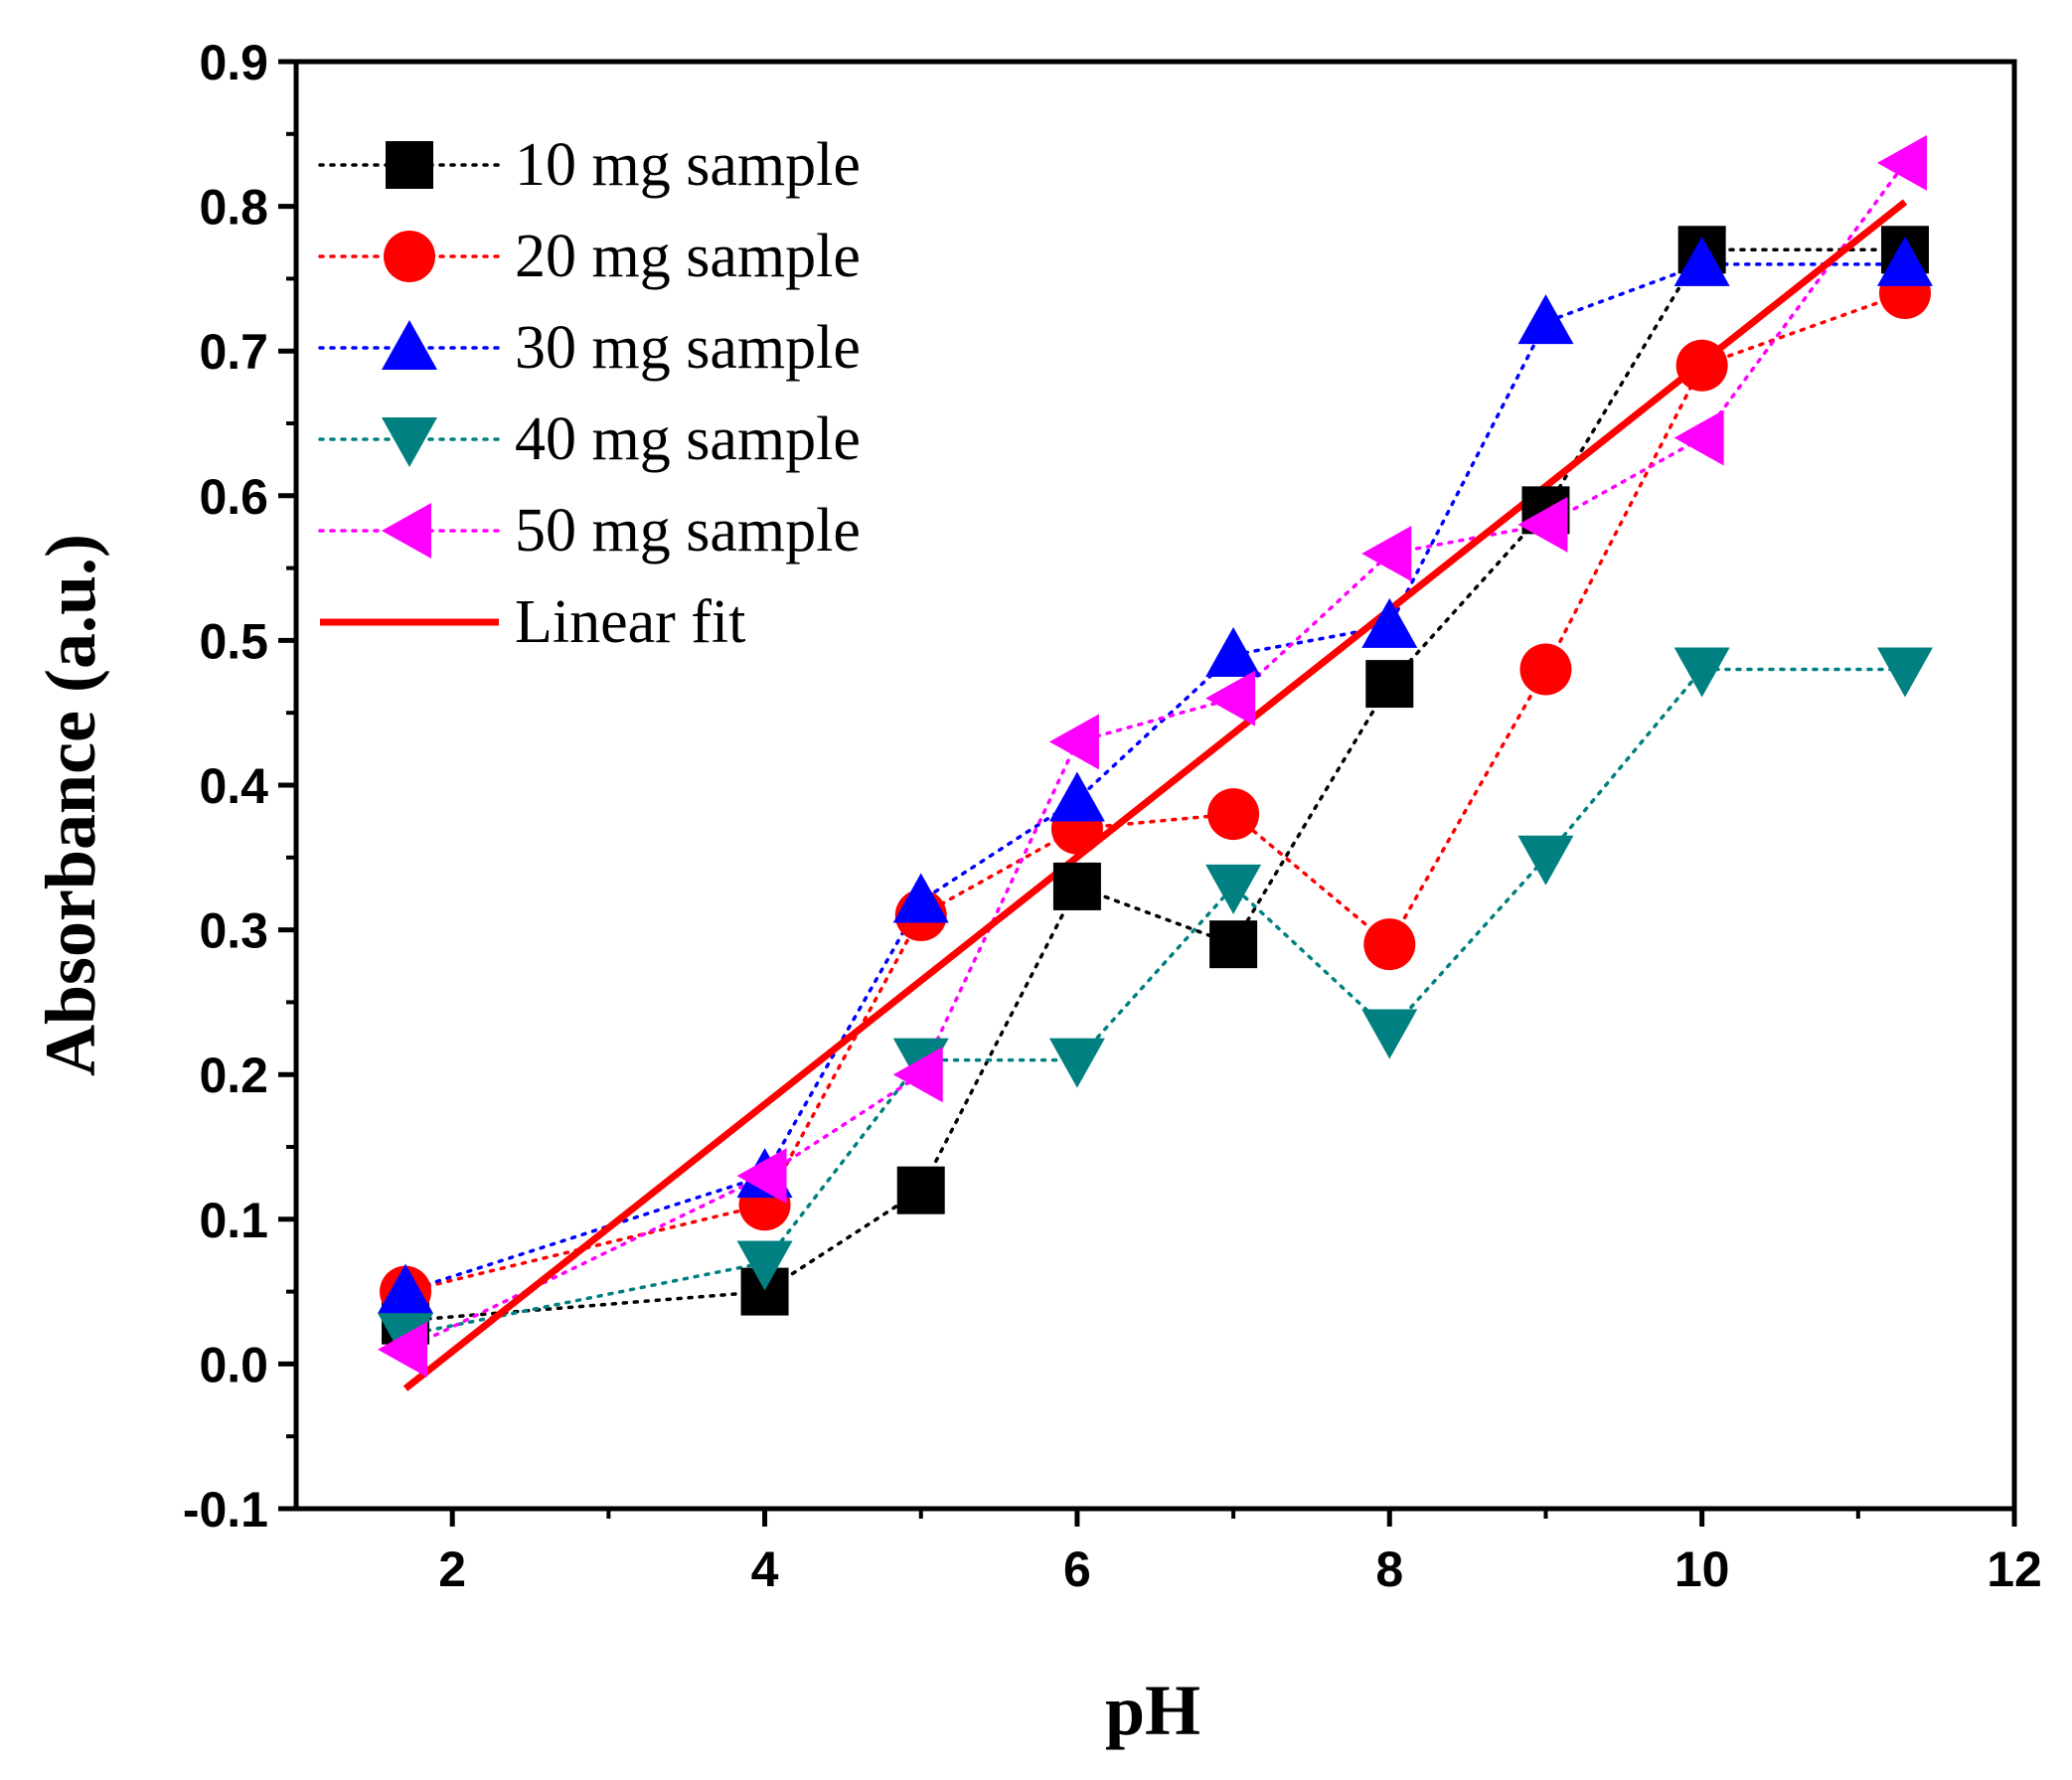 The image size is (2072, 1780). What do you see at coordinates (233, 208) in the screenshot?
I see `y-tick-label: 0.8` at bounding box center [233, 208].